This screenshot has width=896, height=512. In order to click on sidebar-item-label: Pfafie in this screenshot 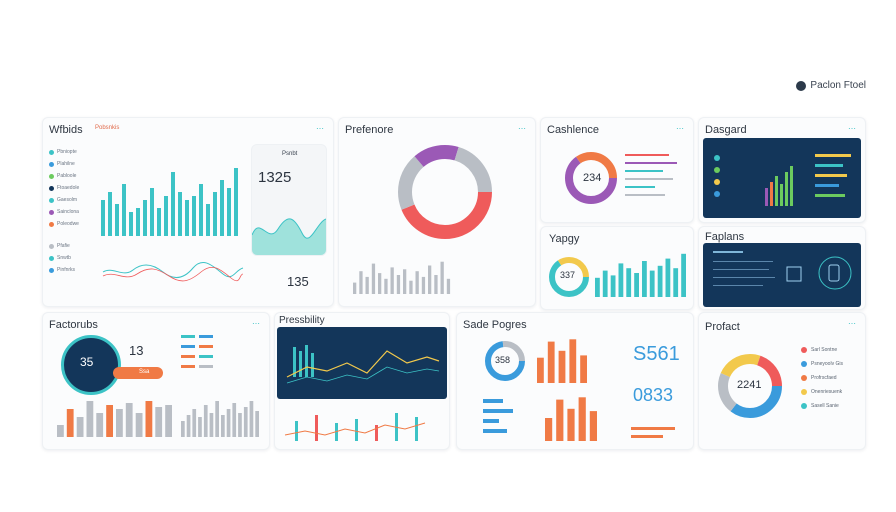, I will do `click(63, 246)`.